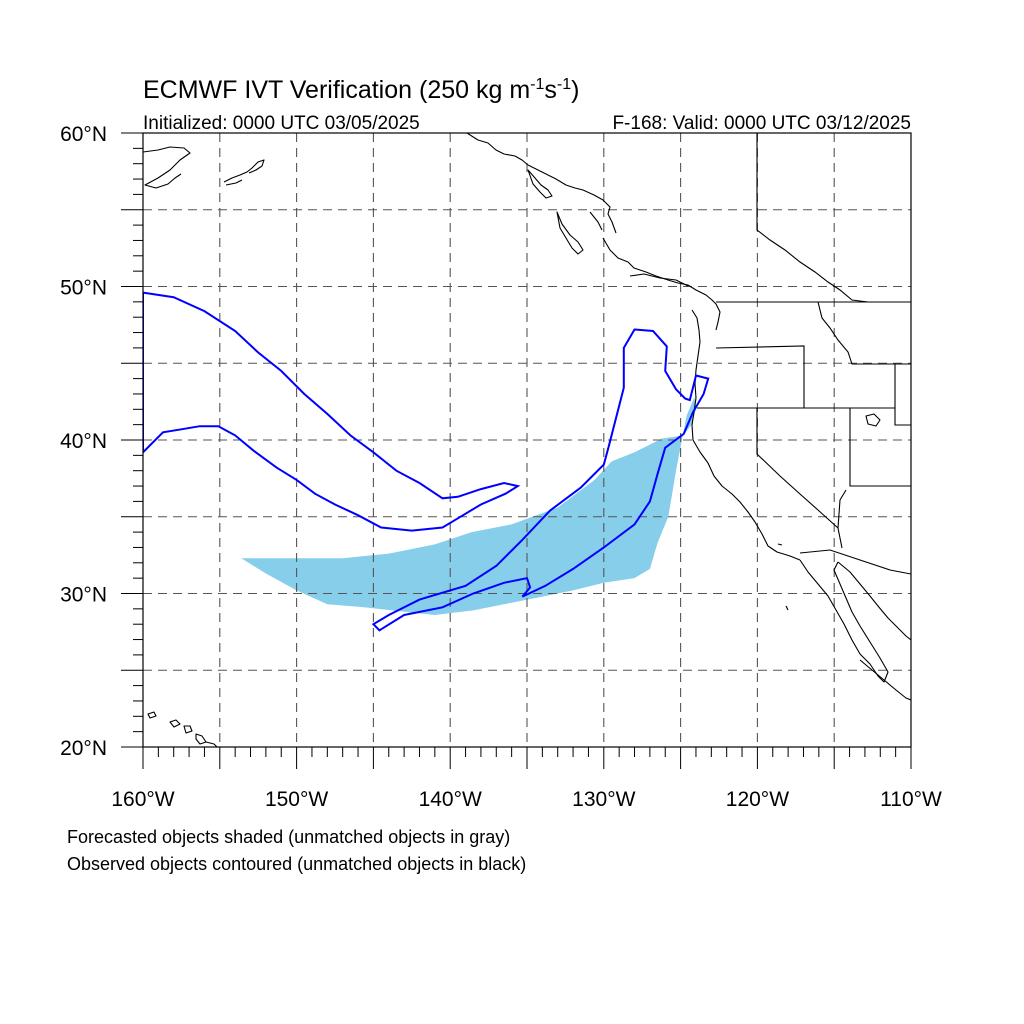 The height and width of the screenshot is (1024, 1024). Describe the element at coordinates (804, 354) in the screenshot. I see `political-borders` at that location.